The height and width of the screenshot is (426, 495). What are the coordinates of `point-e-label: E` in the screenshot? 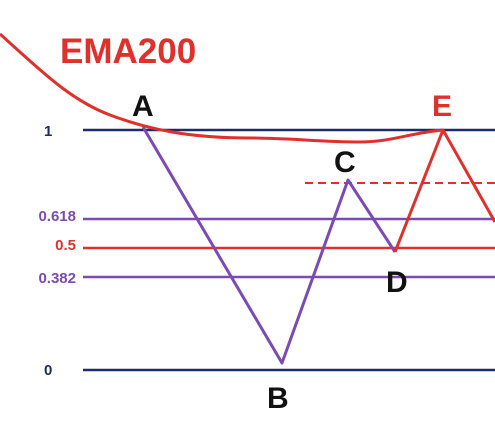 It's located at (442, 106).